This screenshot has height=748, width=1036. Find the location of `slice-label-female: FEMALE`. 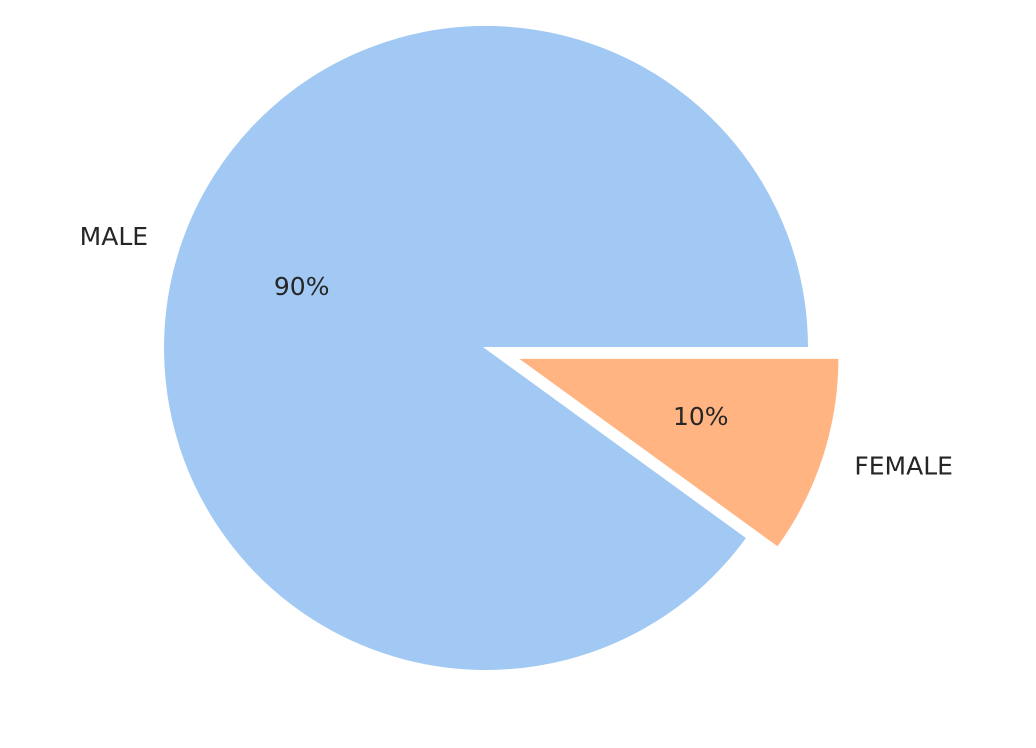

slice-label-female: FEMALE is located at coordinates (903, 466).